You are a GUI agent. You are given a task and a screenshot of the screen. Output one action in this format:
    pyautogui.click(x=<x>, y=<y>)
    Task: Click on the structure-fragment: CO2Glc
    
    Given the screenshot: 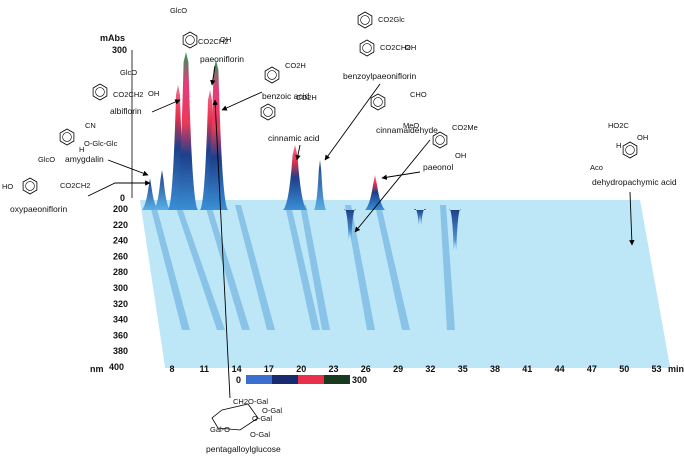 What is the action you would take?
    pyautogui.click(x=391, y=19)
    